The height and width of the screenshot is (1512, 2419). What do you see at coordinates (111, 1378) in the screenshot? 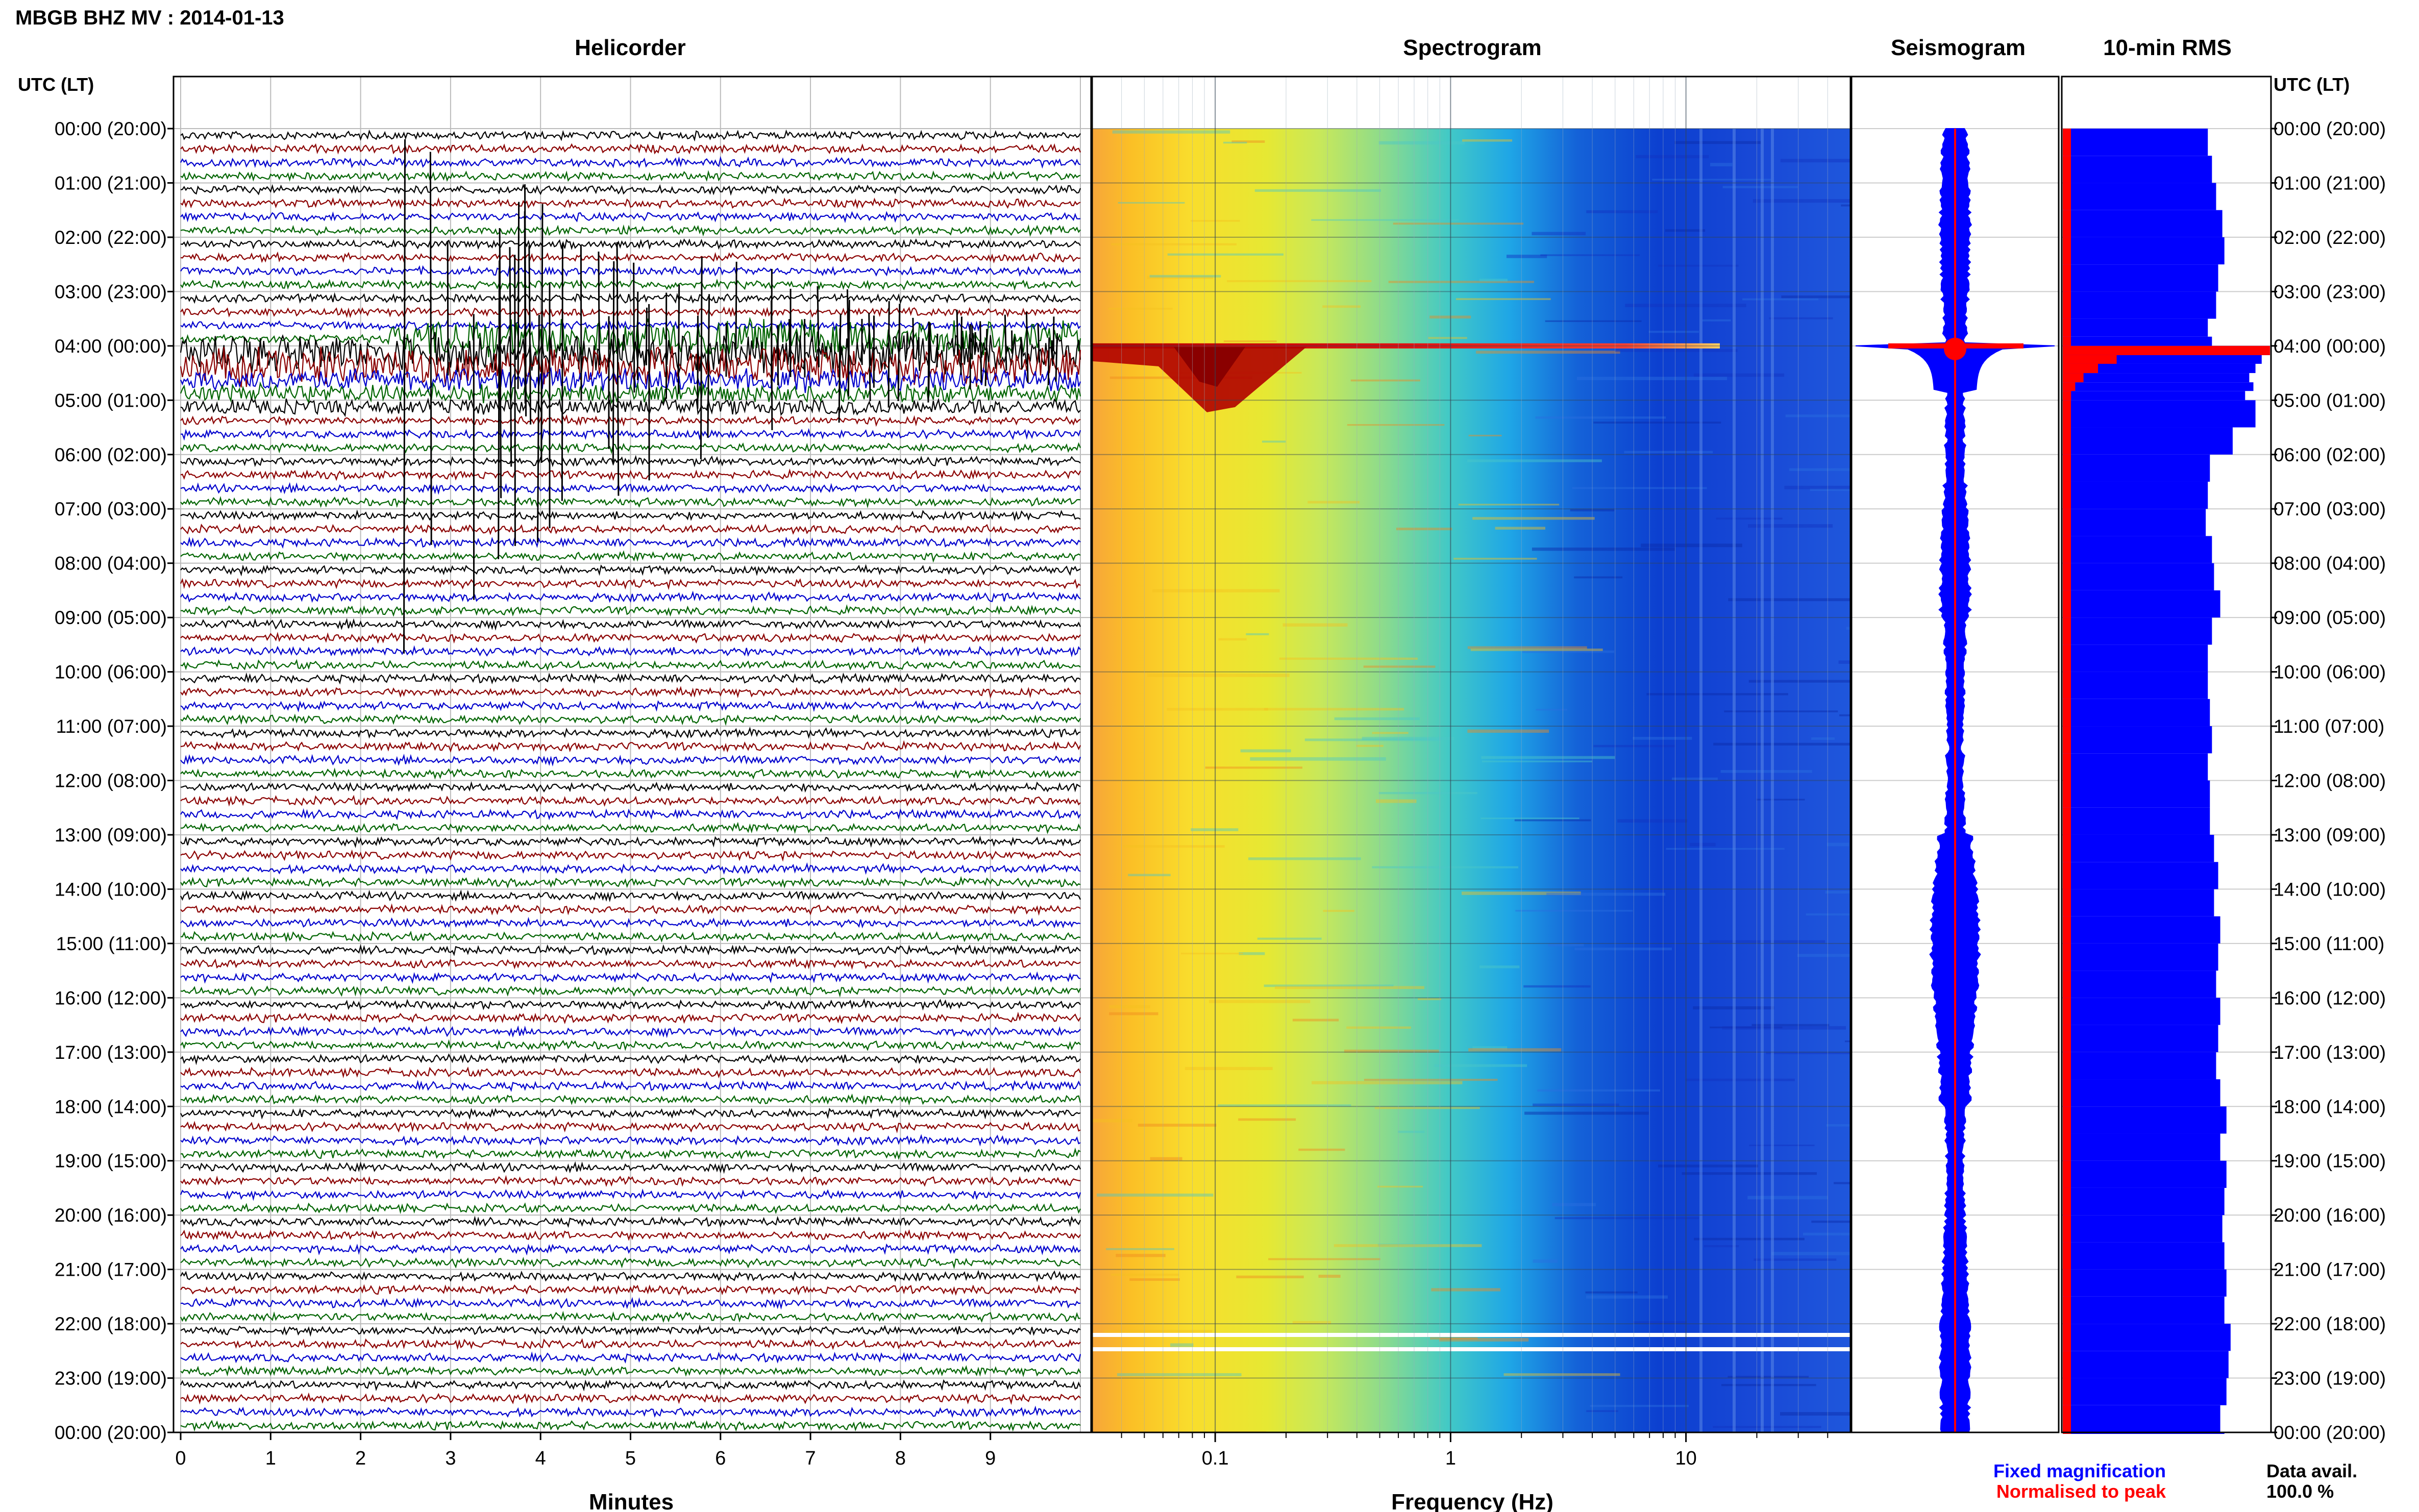
I see `y-tick-label-left: 23:00 (19:00)` at bounding box center [111, 1378].